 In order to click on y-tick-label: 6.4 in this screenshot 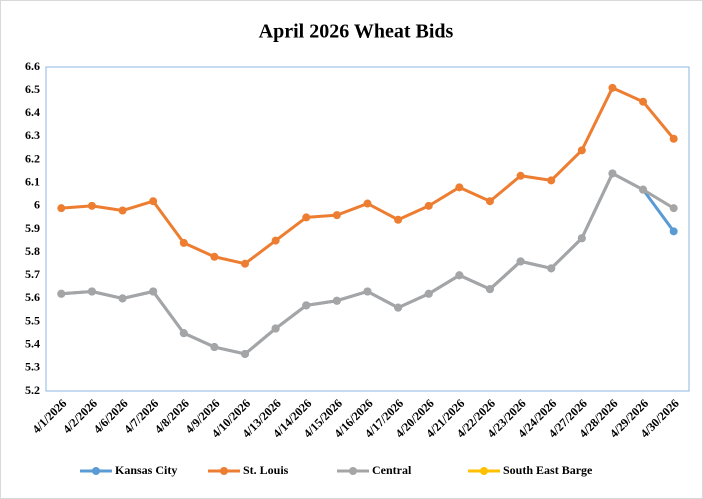, I will do `click(32, 112)`.